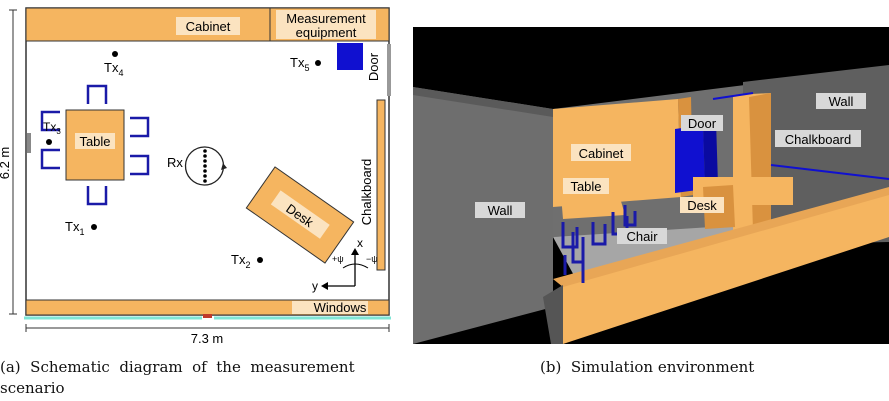  Describe the element at coordinates (340, 269) in the screenshot. I see `coordinate-axes` at that location.